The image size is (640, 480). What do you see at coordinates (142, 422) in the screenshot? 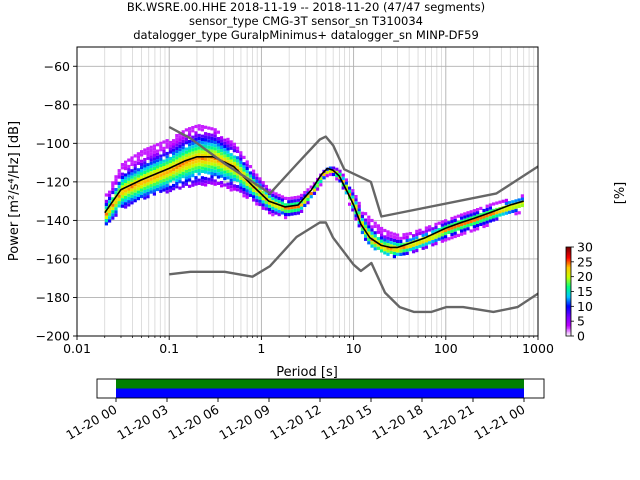
I see `time-tick-label: 11-20 03` at bounding box center [142, 422].